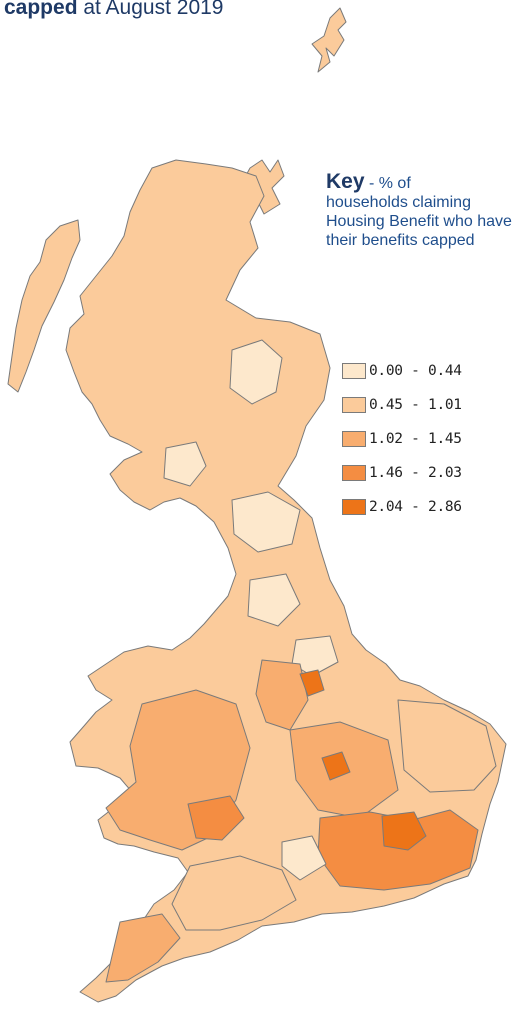  What do you see at coordinates (143, 948) in the screenshot?
I see `region-cornwall-devon` at bounding box center [143, 948].